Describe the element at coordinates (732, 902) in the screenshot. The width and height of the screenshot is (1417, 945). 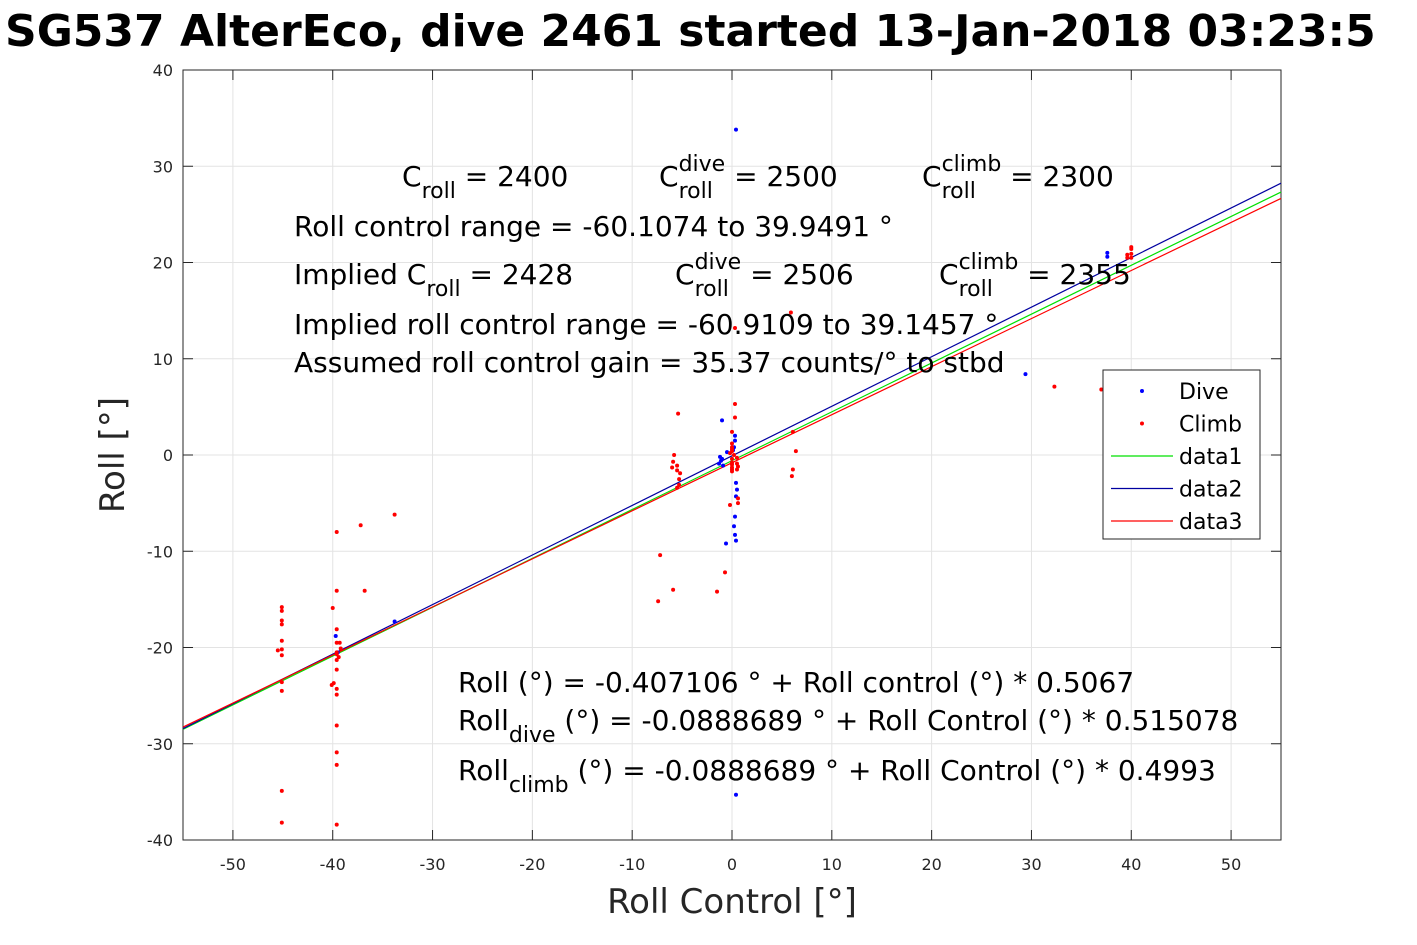
I see `x-axis-label: Roll Control [°]` at that location.